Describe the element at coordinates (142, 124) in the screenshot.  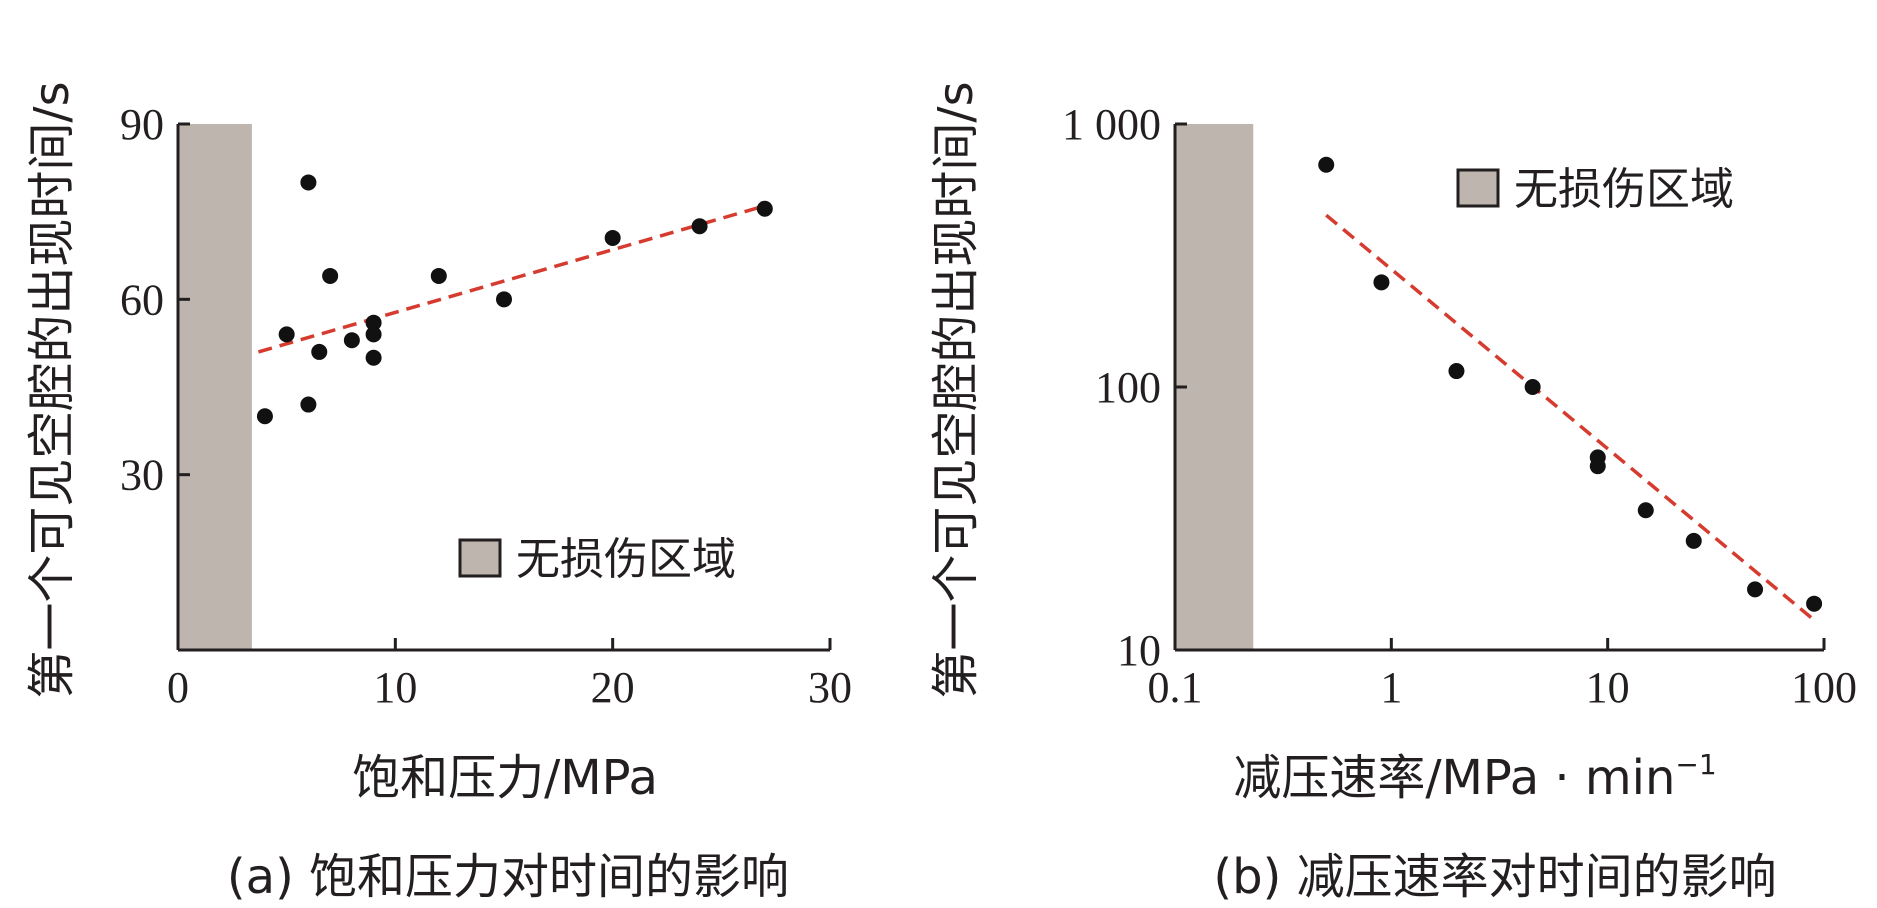
I see `y-tick-label: 90` at that location.